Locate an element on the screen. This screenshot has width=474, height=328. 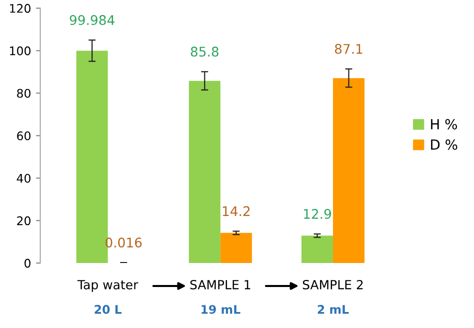
text: 19 mL is located at coordinates (221, 309).